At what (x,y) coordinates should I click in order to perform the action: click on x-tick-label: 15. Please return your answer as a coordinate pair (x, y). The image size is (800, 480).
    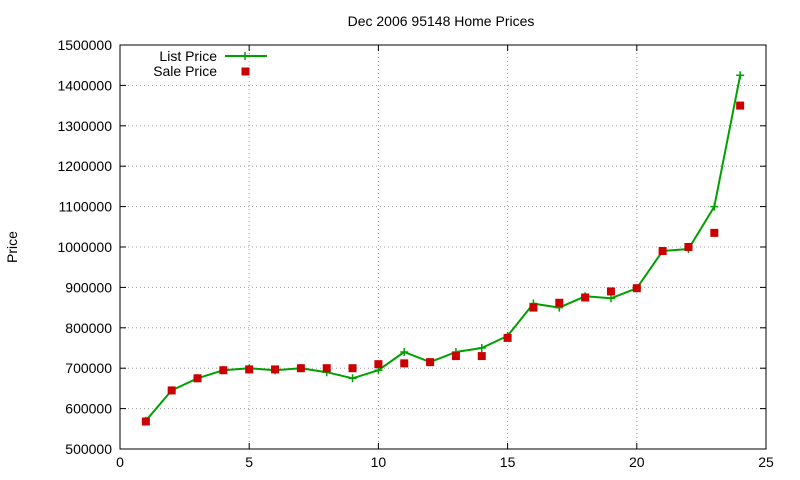
    Looking at the image, I should click on (508, 462).